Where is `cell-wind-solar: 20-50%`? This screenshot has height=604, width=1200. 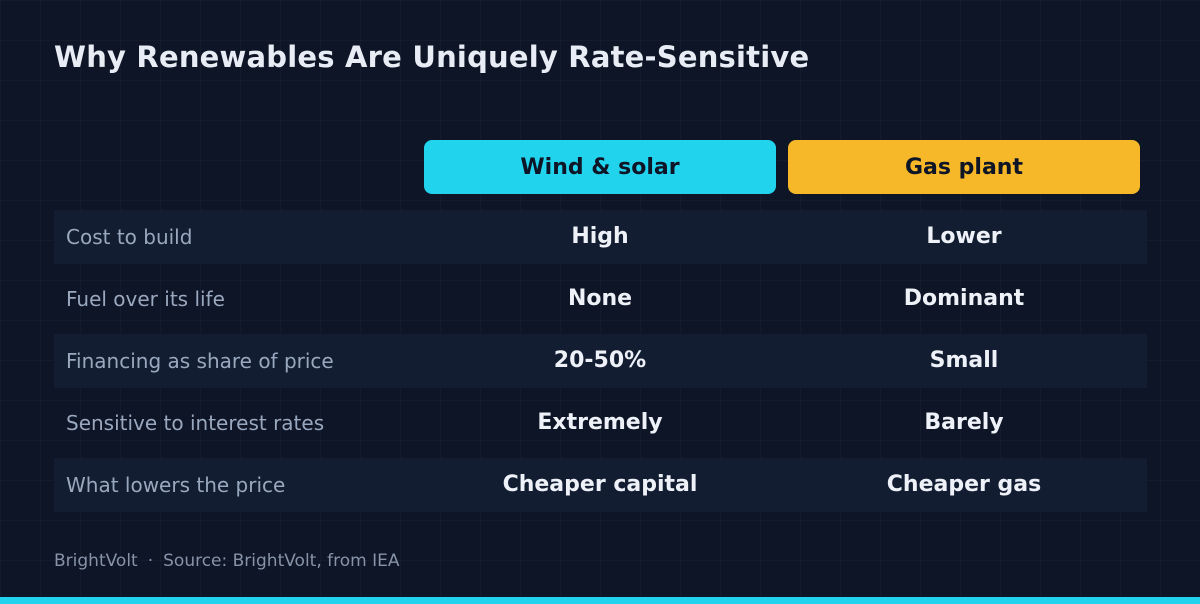 cell-wind-solar: 20-50% is located at coordinates (600, 360).